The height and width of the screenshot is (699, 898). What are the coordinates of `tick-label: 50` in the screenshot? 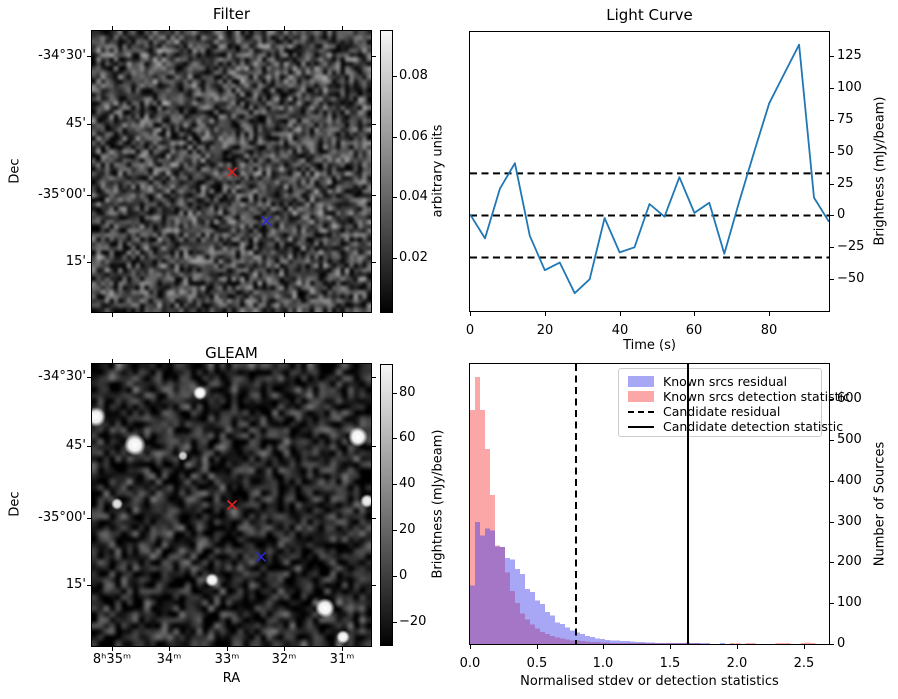 It's located at (845, 151).